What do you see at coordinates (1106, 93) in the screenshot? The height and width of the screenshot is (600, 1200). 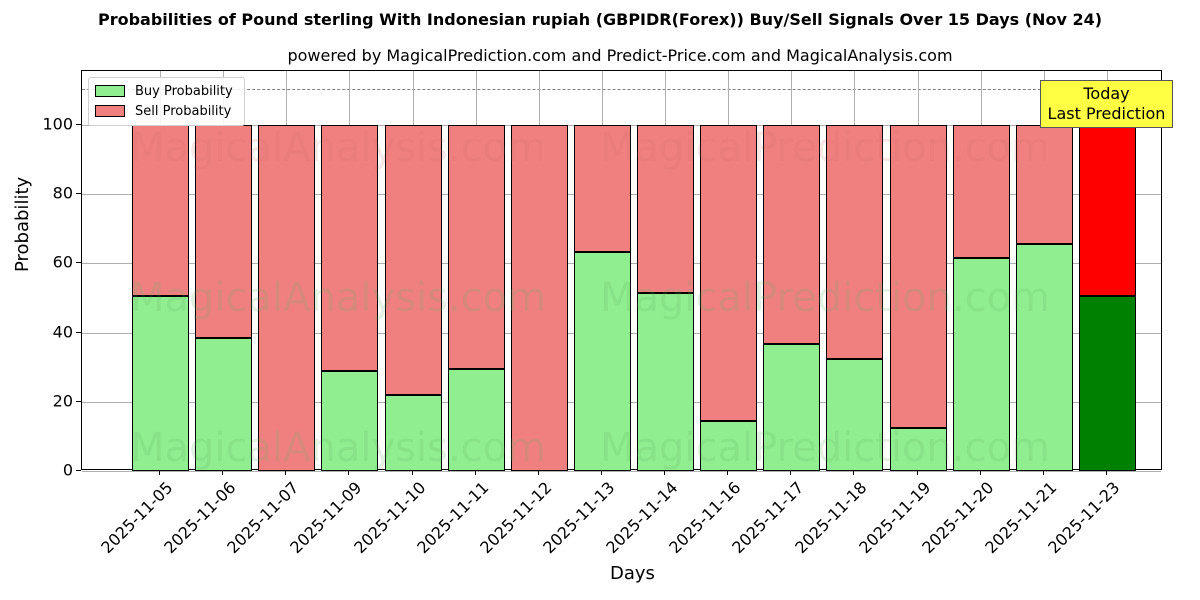 I see `annotation-line-1: Today` at bounding box center [1106, 93].